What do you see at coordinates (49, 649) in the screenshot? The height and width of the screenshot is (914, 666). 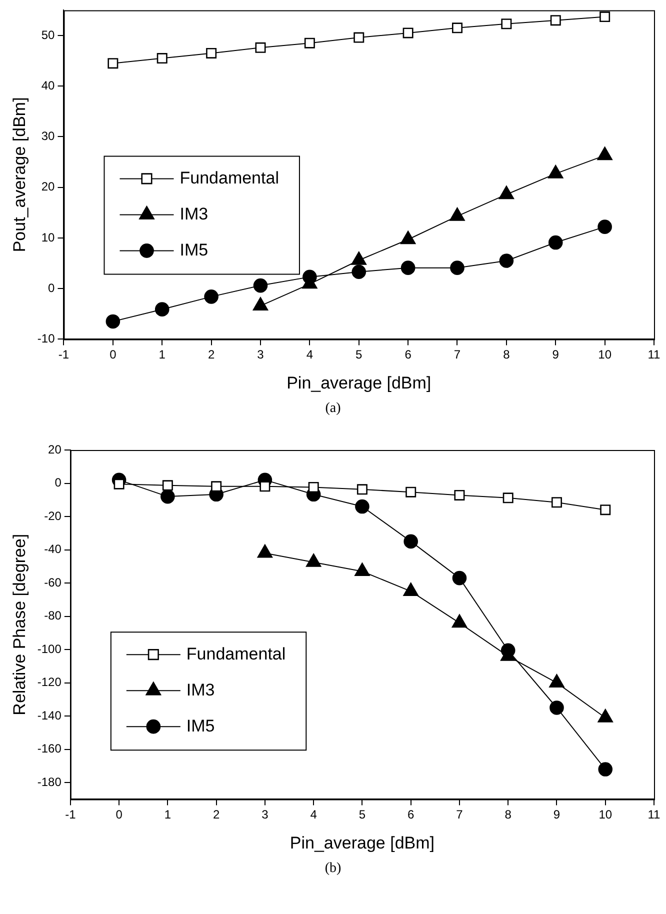 I see `y-tick-label: -100` at bounding box center [49, 649].